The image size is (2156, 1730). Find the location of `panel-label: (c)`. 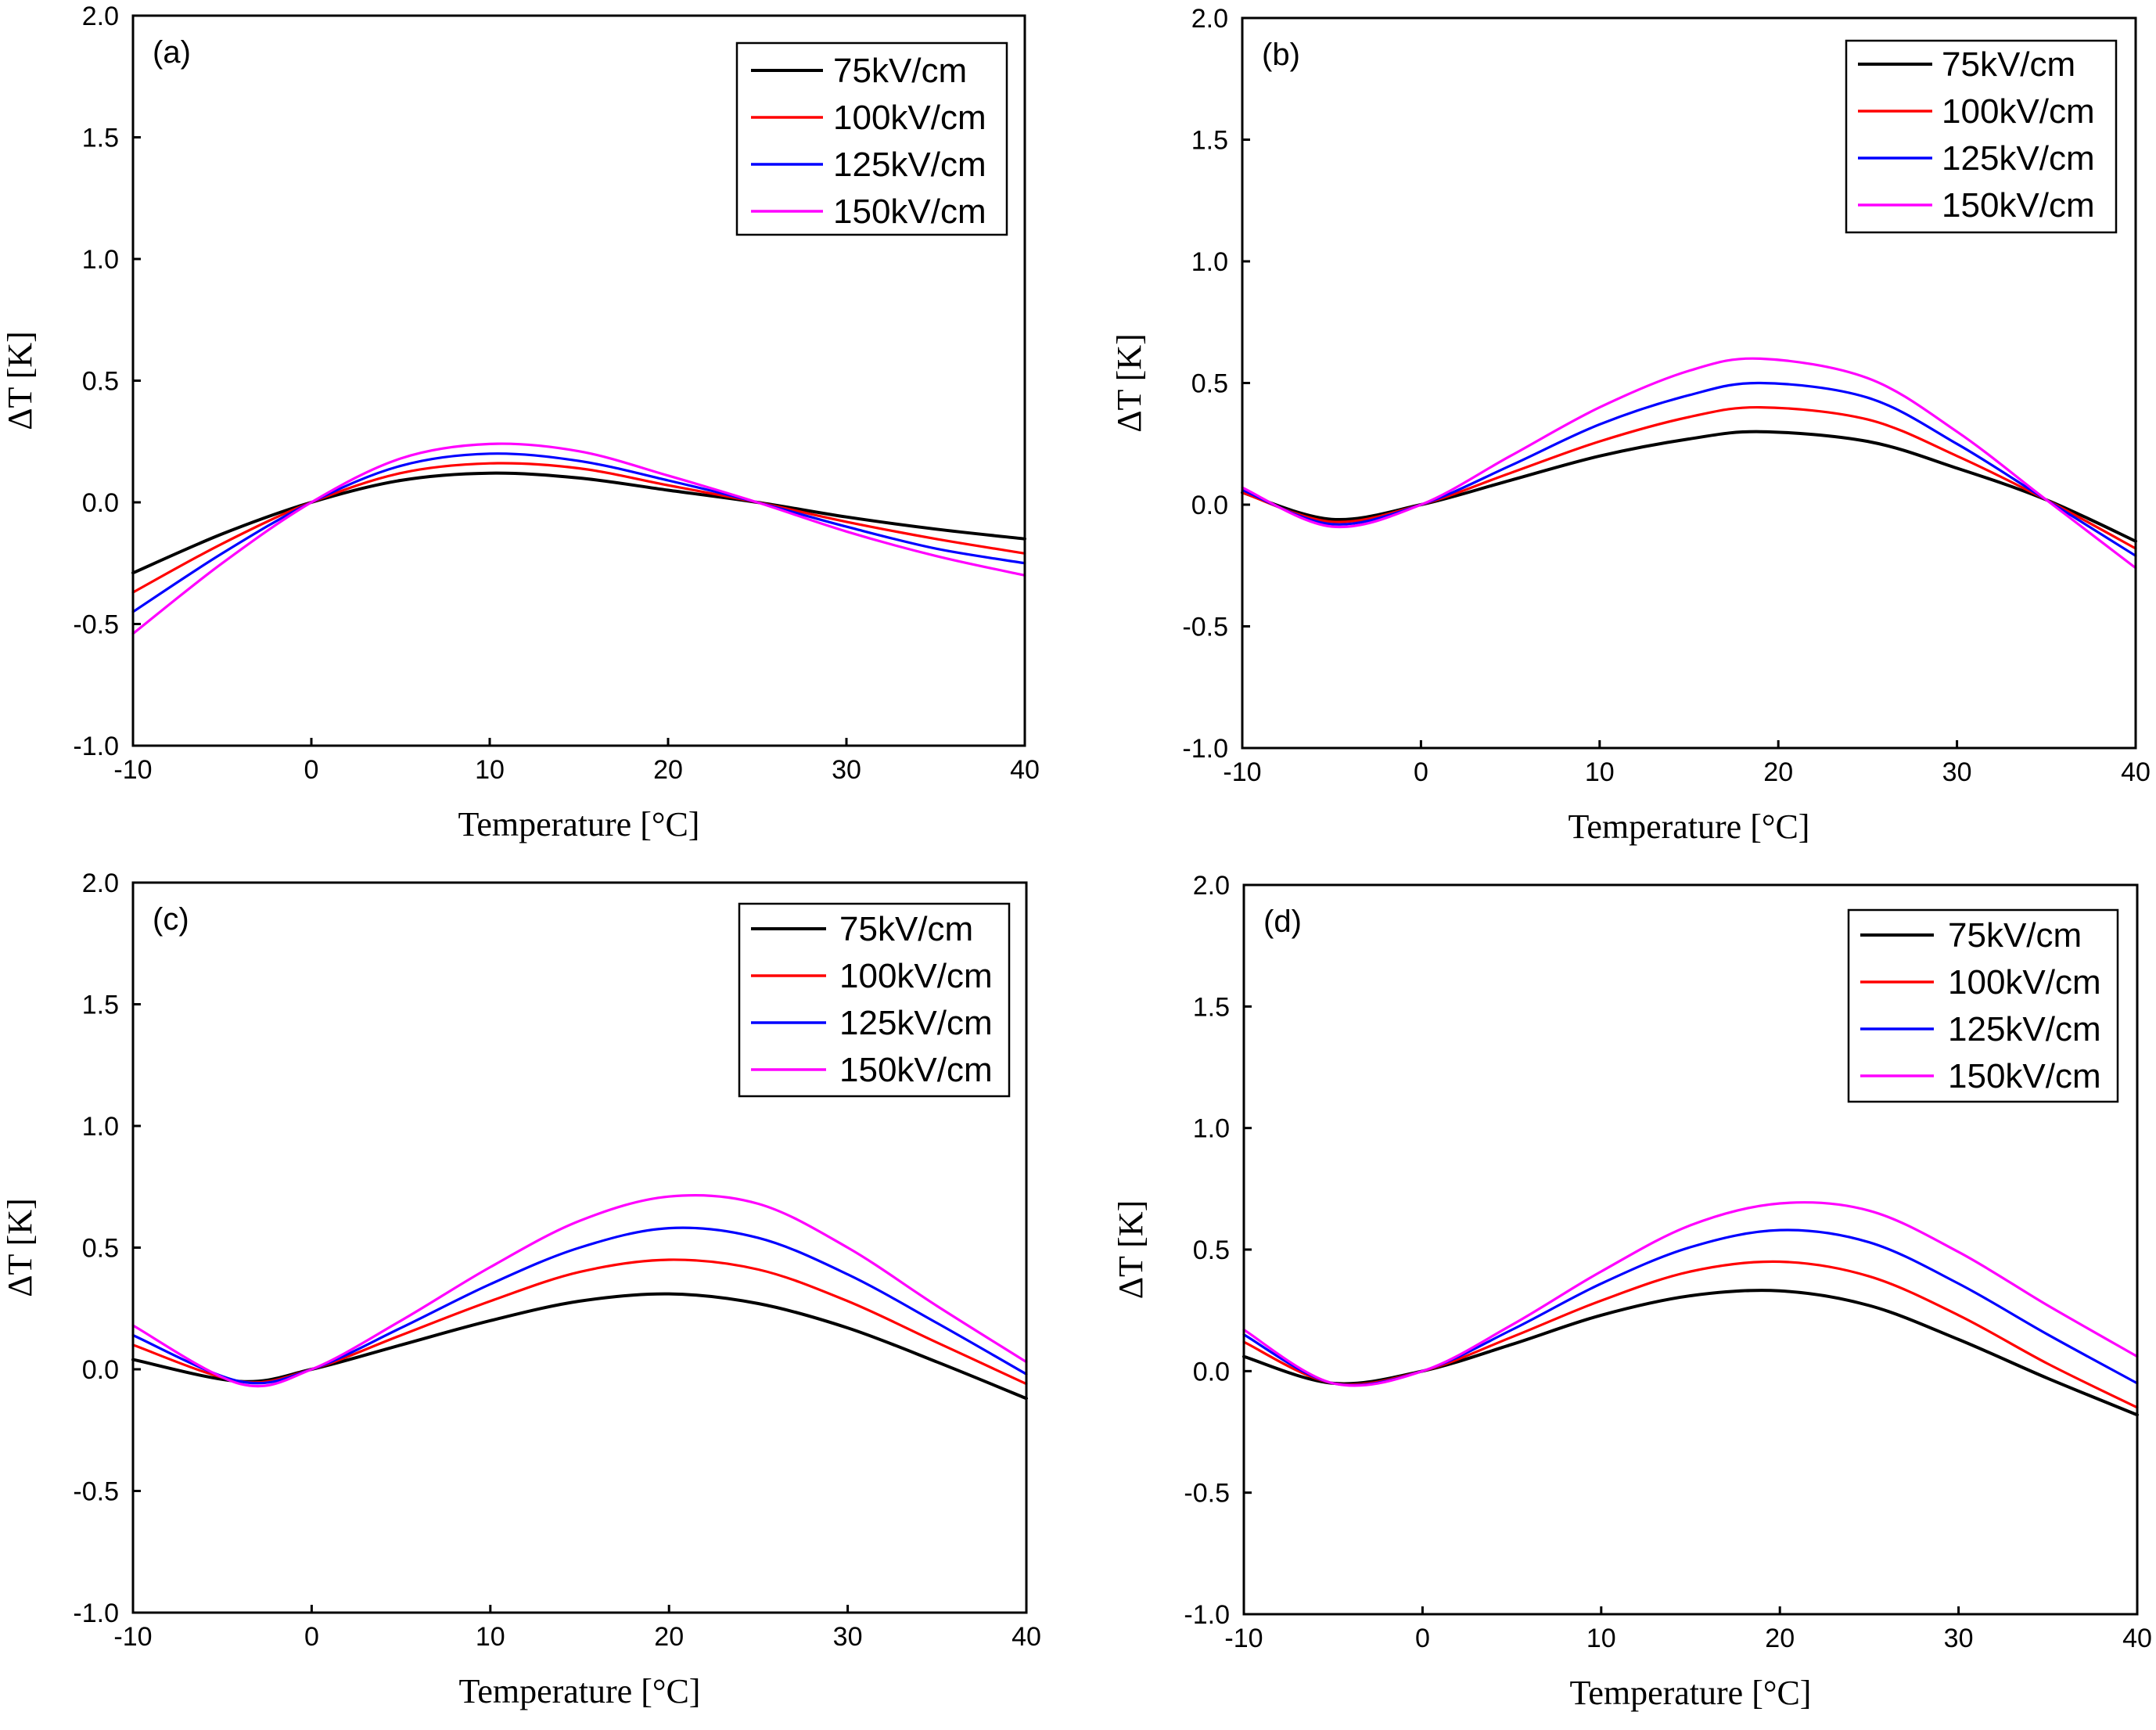

panel-label: (c) is located at coordinates (171, 919).